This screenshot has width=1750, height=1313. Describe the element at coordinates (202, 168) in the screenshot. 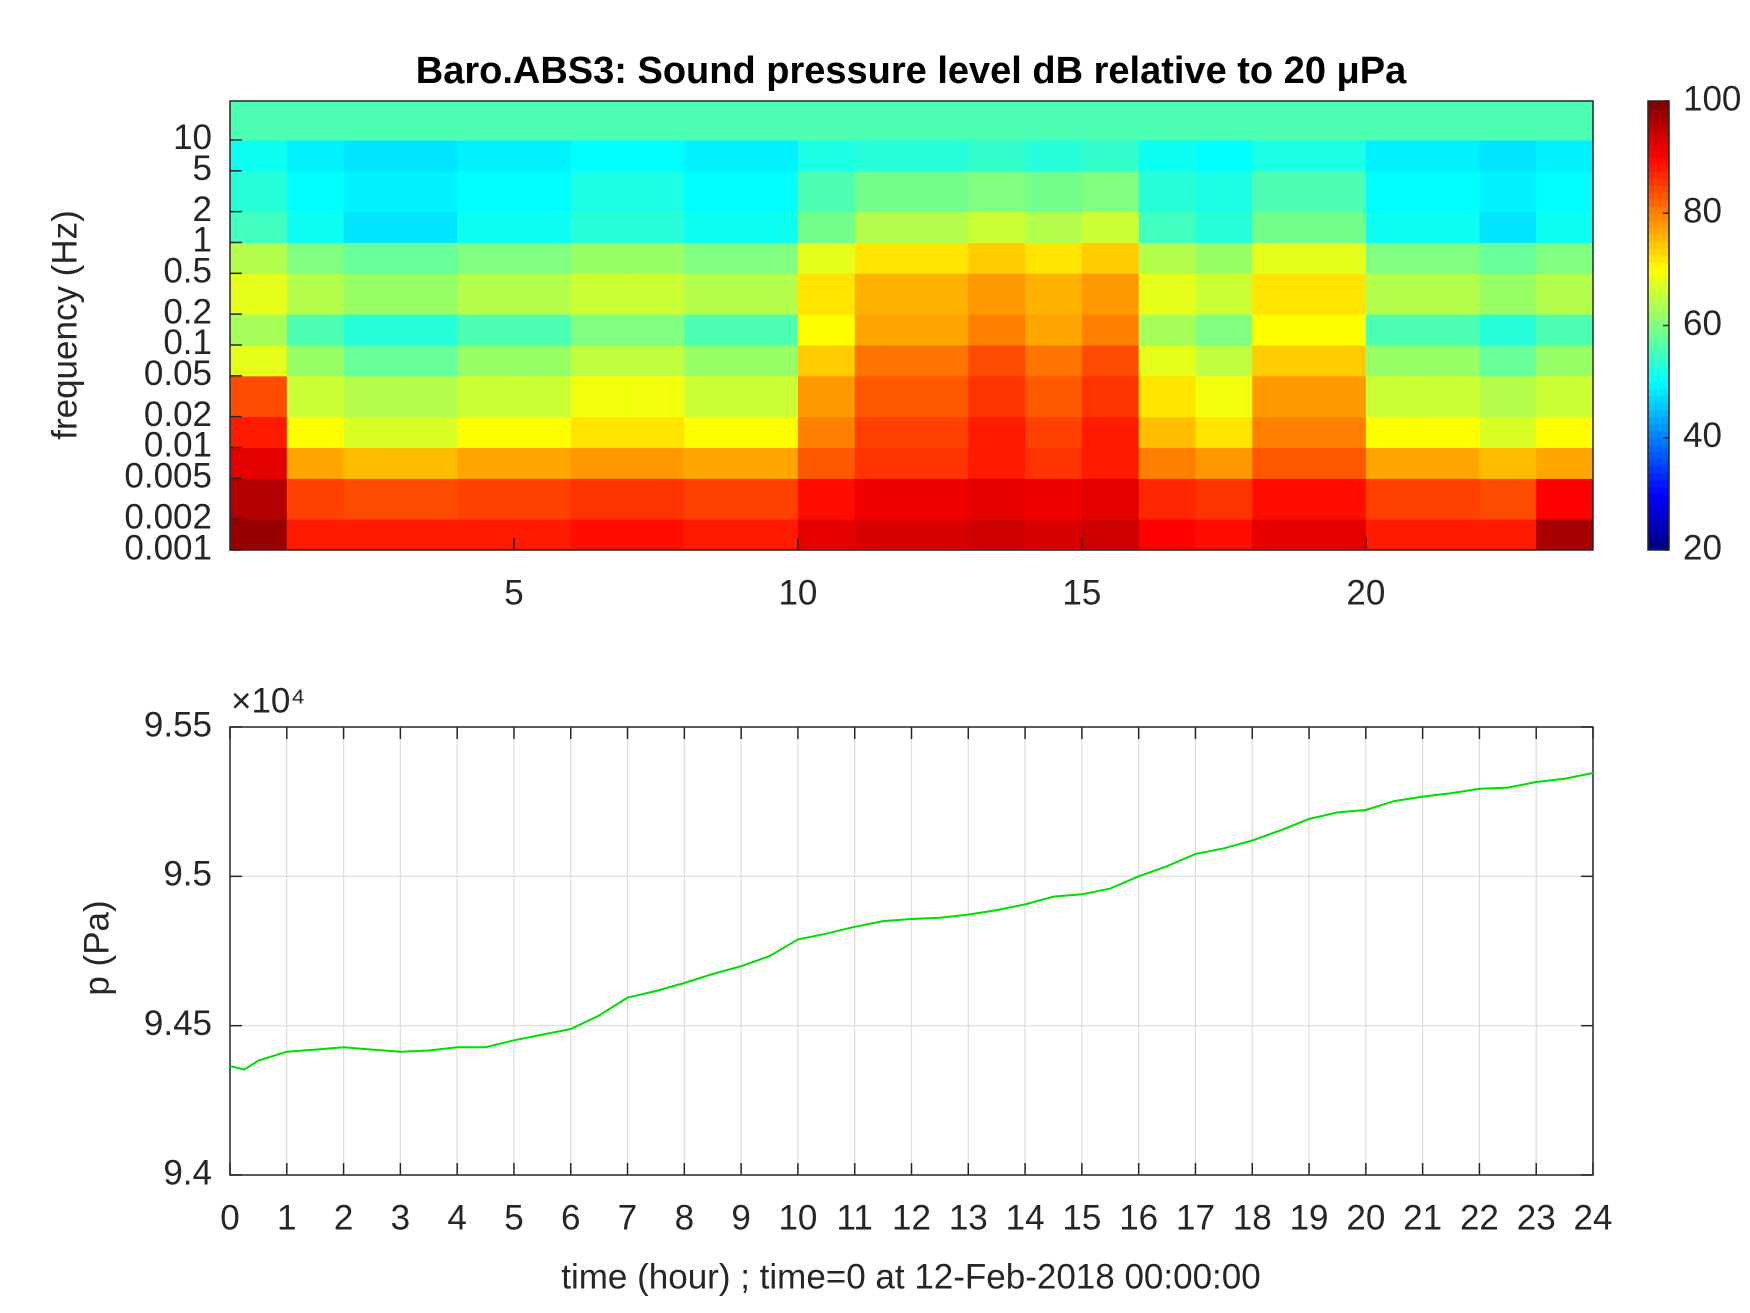

I see `y-tick-label: 5` at that location.